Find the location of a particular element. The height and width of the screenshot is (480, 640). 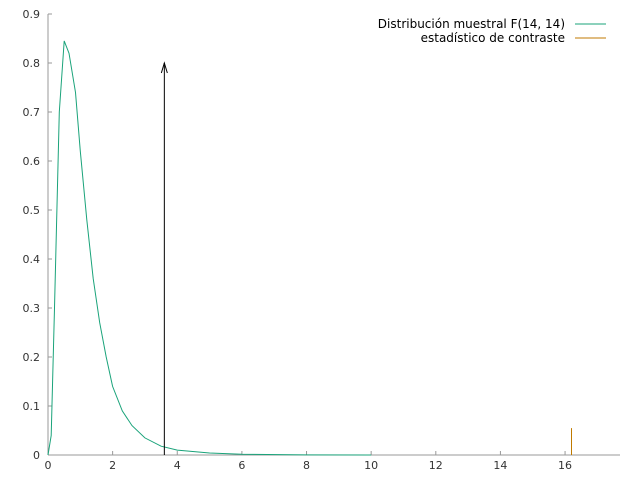

y-tick-label: 0.8 is located at coordinates (32, 63).